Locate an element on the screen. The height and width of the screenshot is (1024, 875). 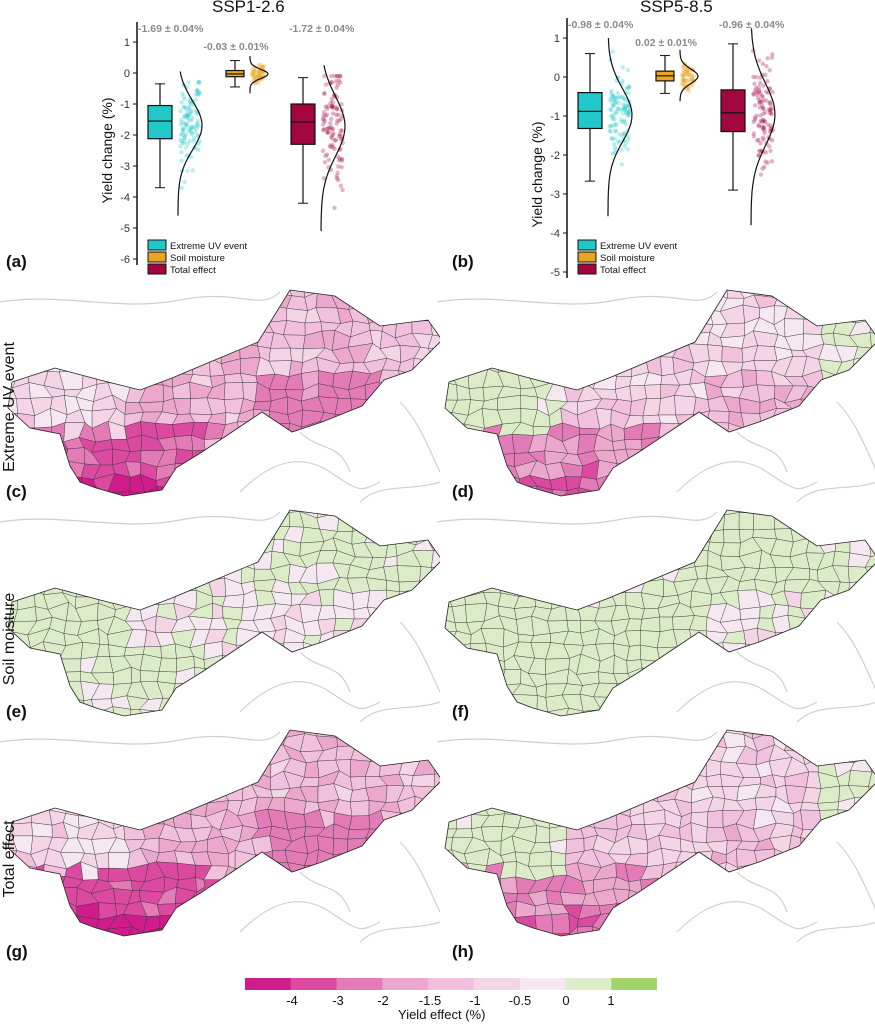
colorbar-tick: -4 is located at coordinates (292, 1000).